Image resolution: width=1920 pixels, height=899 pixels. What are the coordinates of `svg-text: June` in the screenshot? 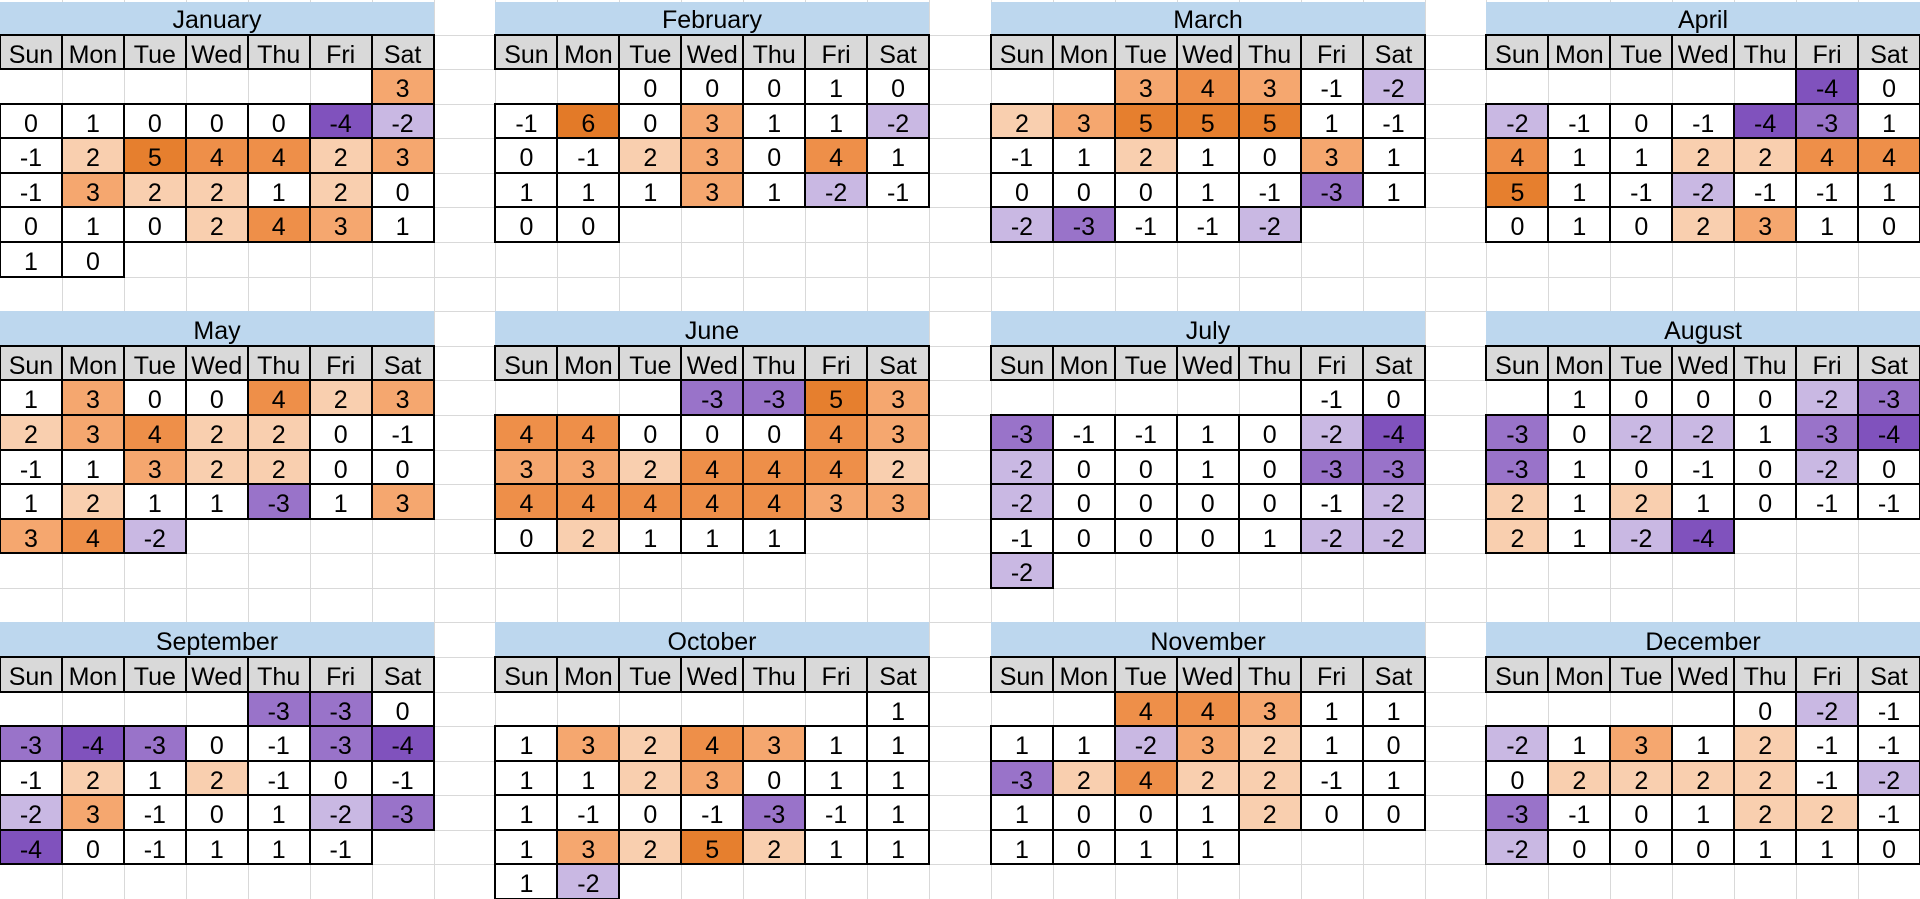 It's located at (712, 331).